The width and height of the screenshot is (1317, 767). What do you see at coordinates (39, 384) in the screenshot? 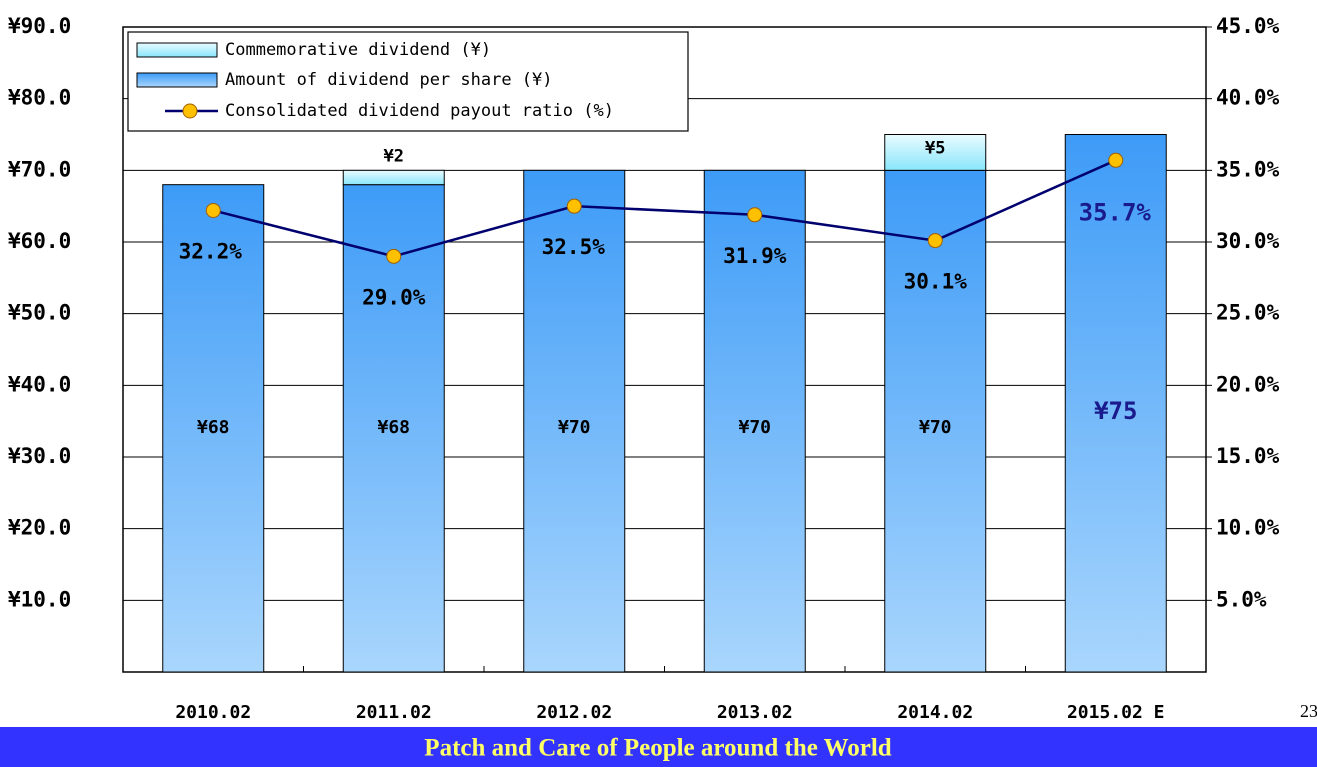
I see `y-tick-label: ¥40.0` at bounding box center [39, 384].